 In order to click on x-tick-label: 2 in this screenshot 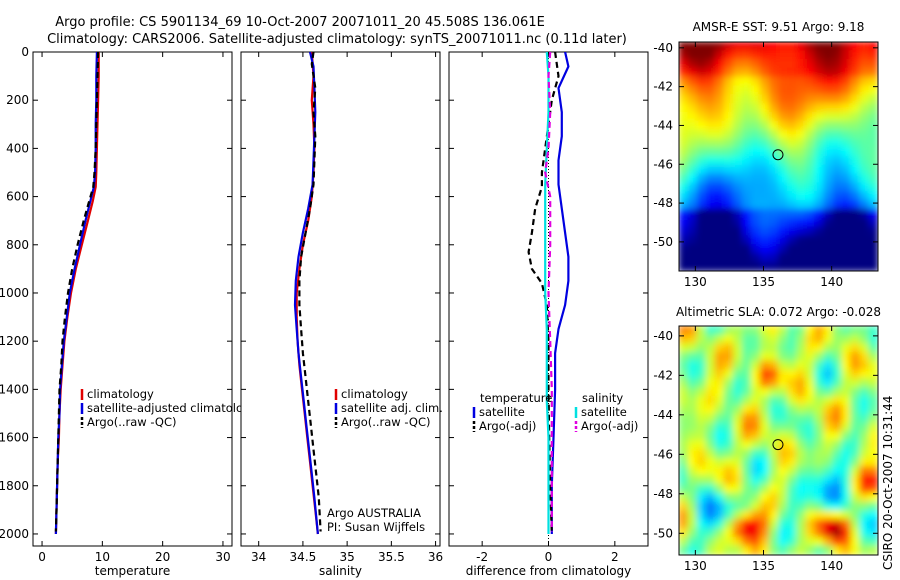, I will do `click(615, 557)`.